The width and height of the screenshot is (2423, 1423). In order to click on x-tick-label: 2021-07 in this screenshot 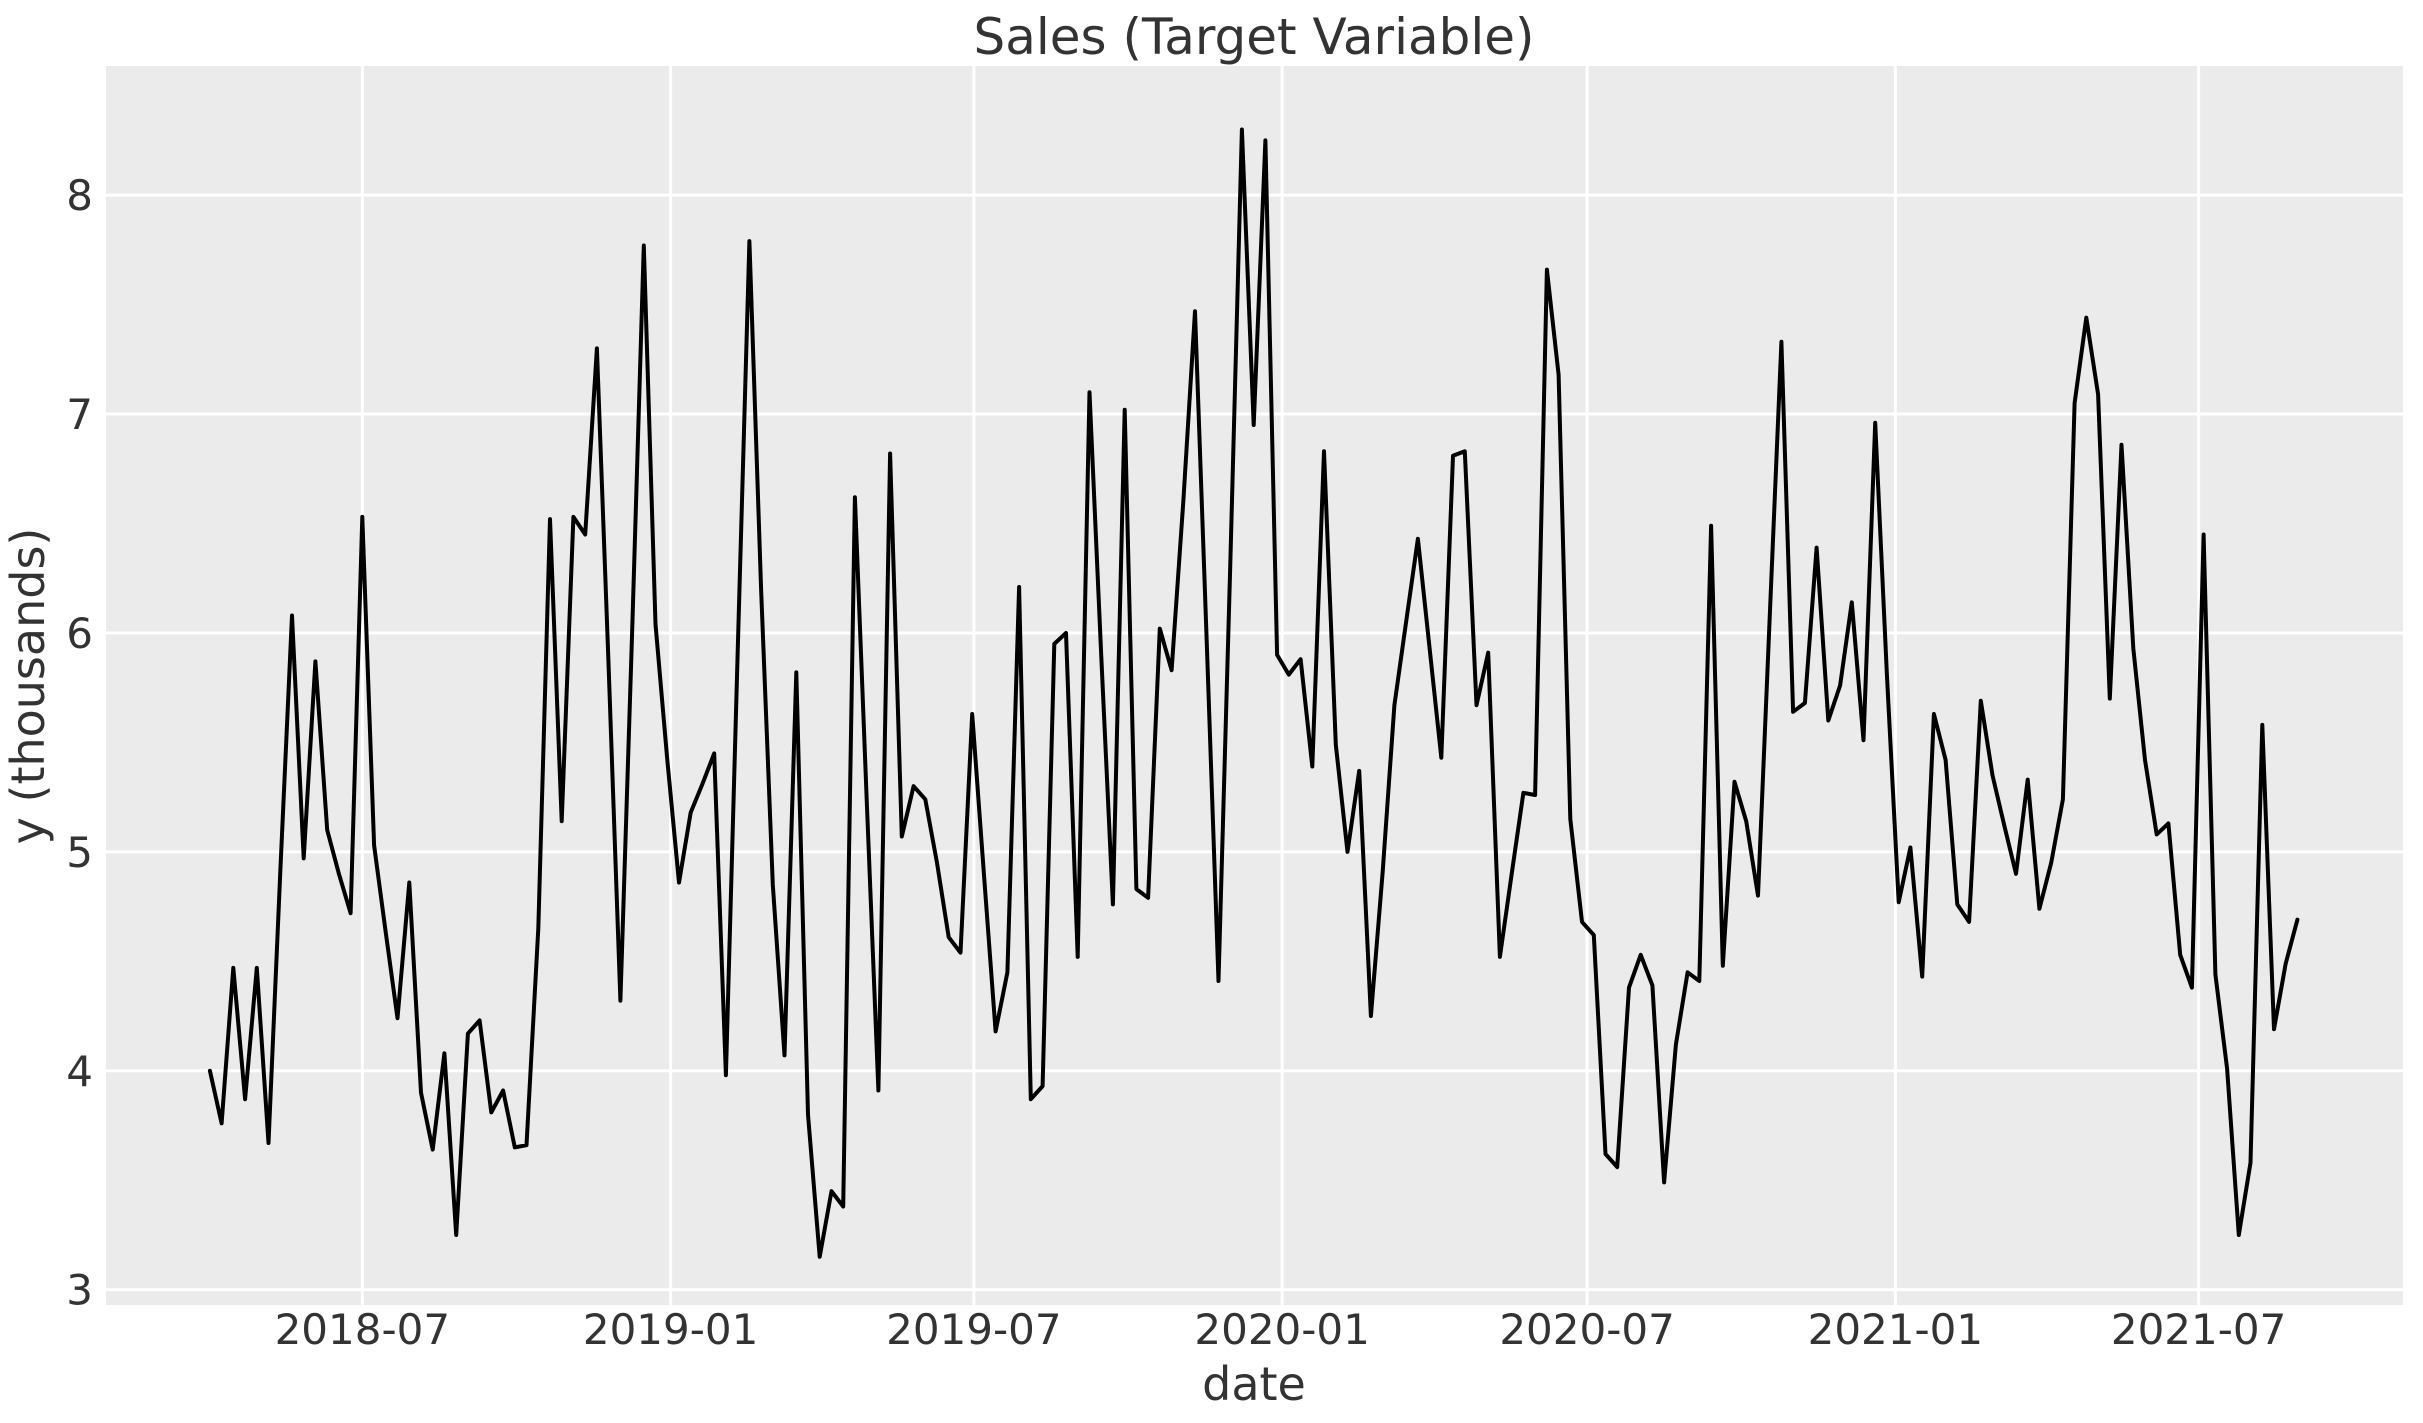, I will do `click(2199, 1329)`.